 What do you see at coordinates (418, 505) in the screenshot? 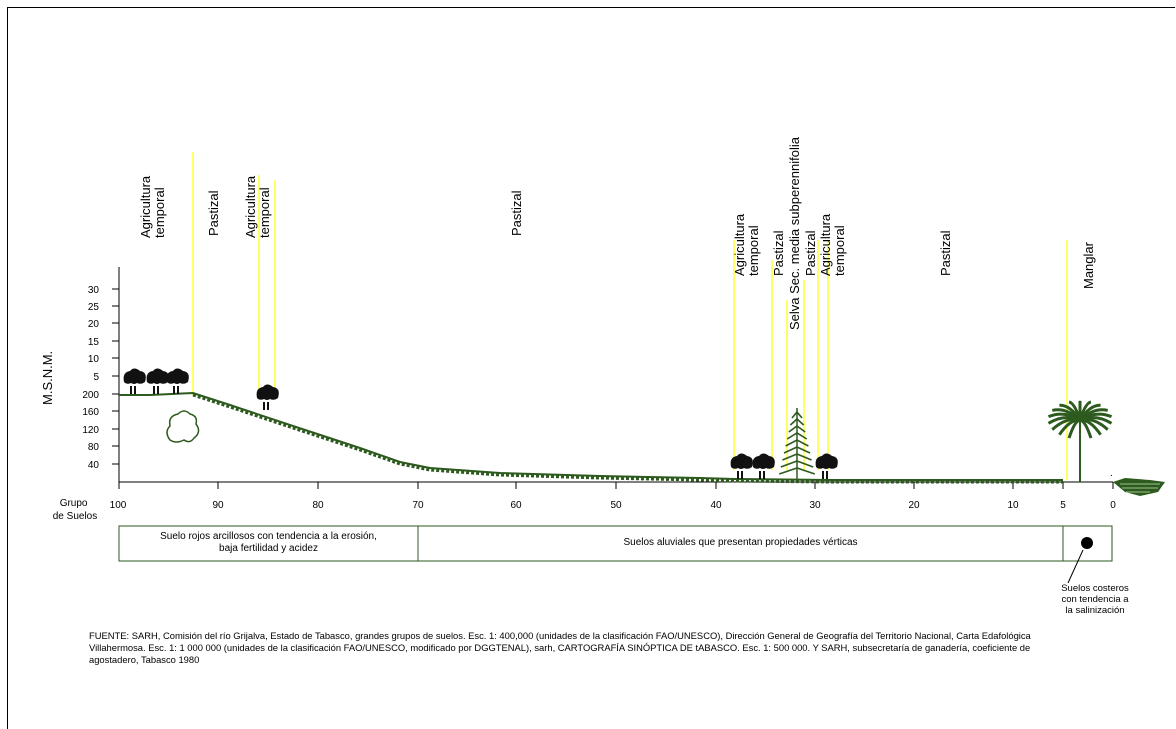
I see `x-tick-label: 70` at bounding box center [418, 505].